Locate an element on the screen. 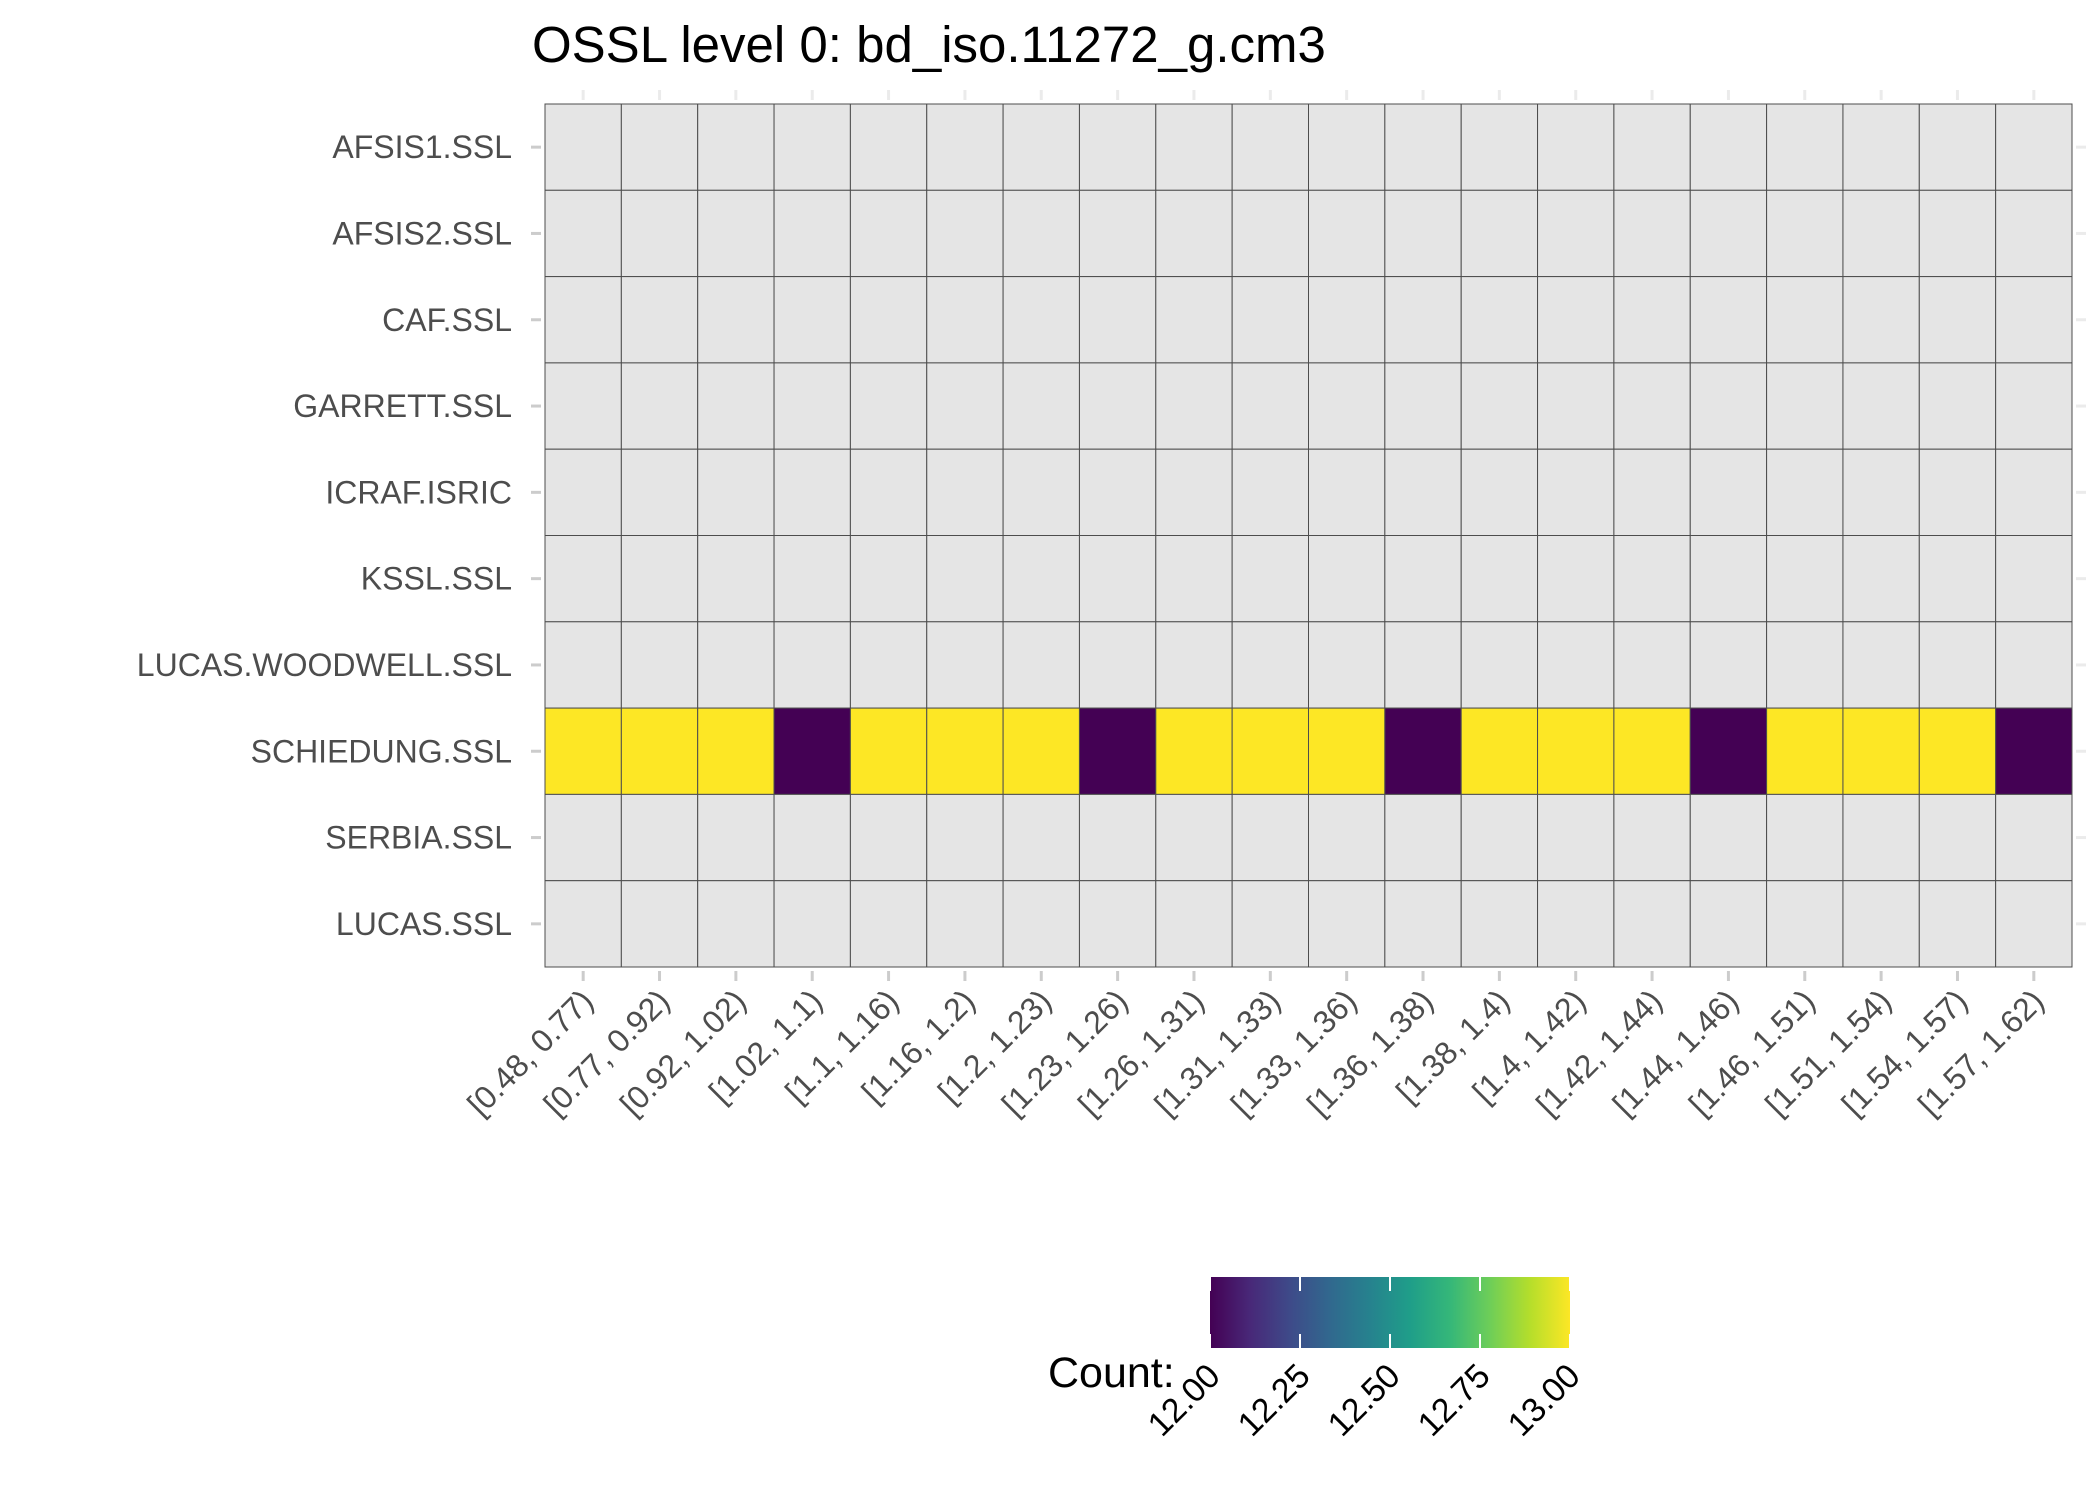 Image resolution: width=2100 pixels, height=1500 pixels. y-tick-label: AFSIS2.SSL is located at coordinates (422, 233).